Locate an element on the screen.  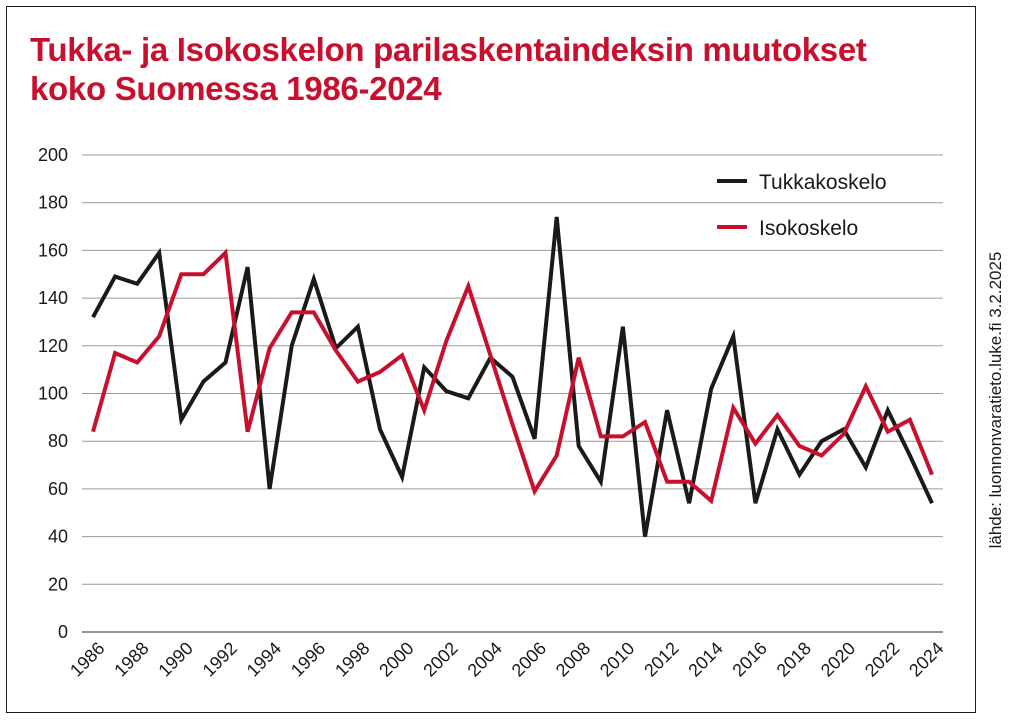
y-tick-label-20: 20 is located at coordinates (58, 584).